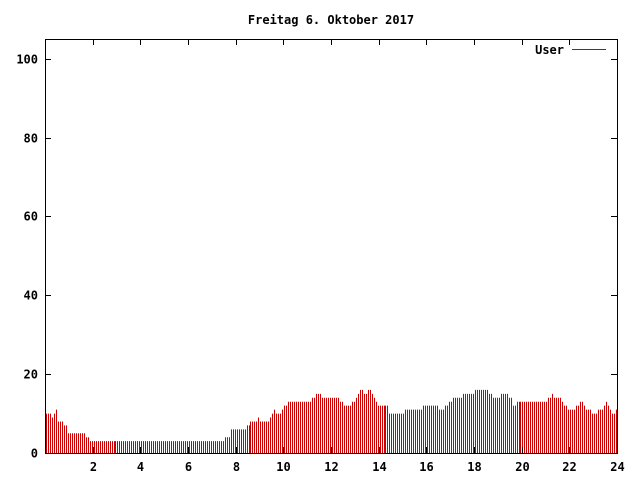 Image resolution: width=640 pixels, height=480 pixels. I want to click on x-tick-label: 6, so click(188, 467).